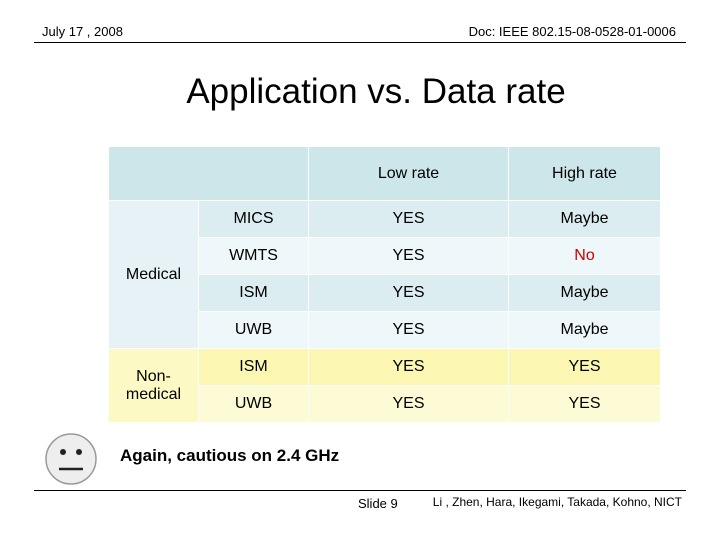  I want to click on table-row: UWB YES Maybe, so click(385, 330).